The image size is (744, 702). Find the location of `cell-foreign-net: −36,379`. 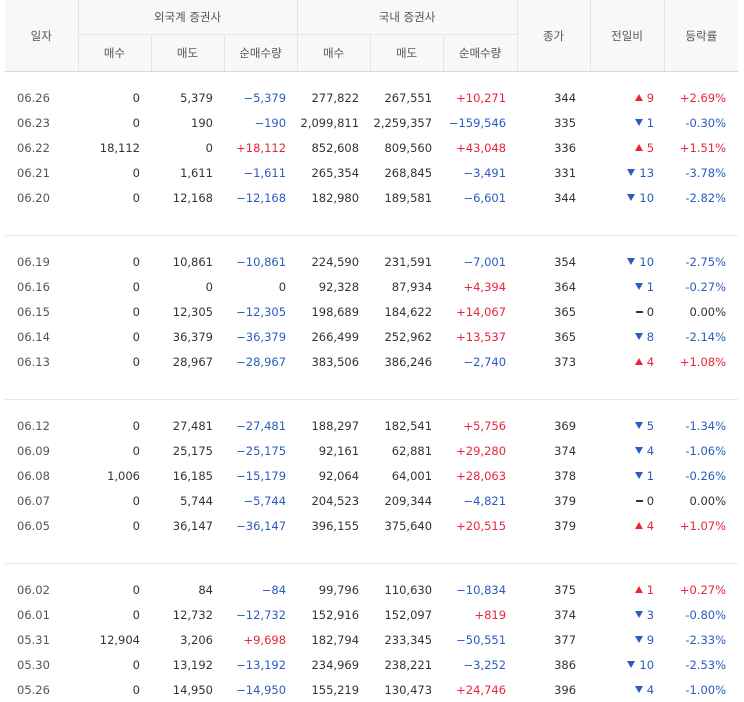

cell-foreign-net: −36,379 is located at coordinates (260, 336).